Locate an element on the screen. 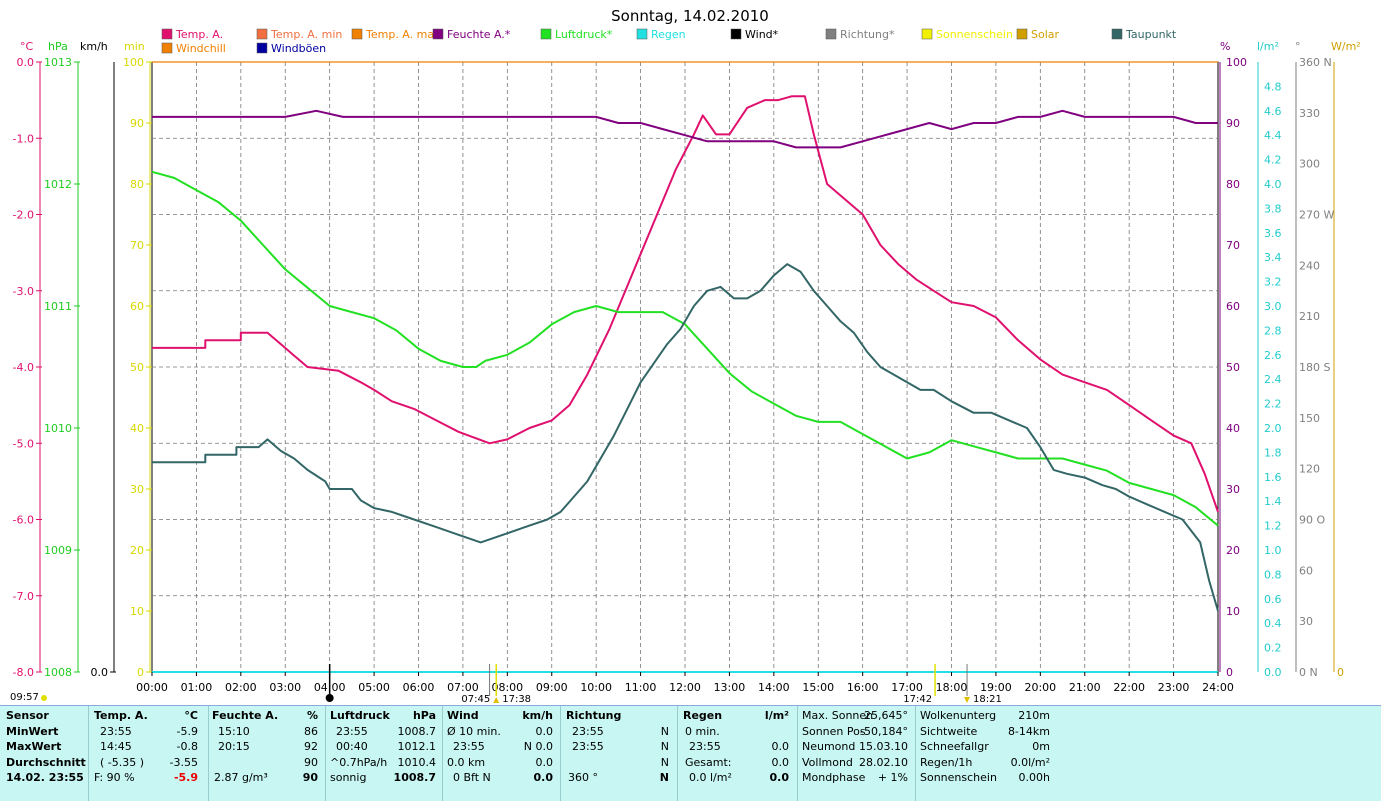  time-axis-tick: 22:00 is located at coordinates (1129, 687).